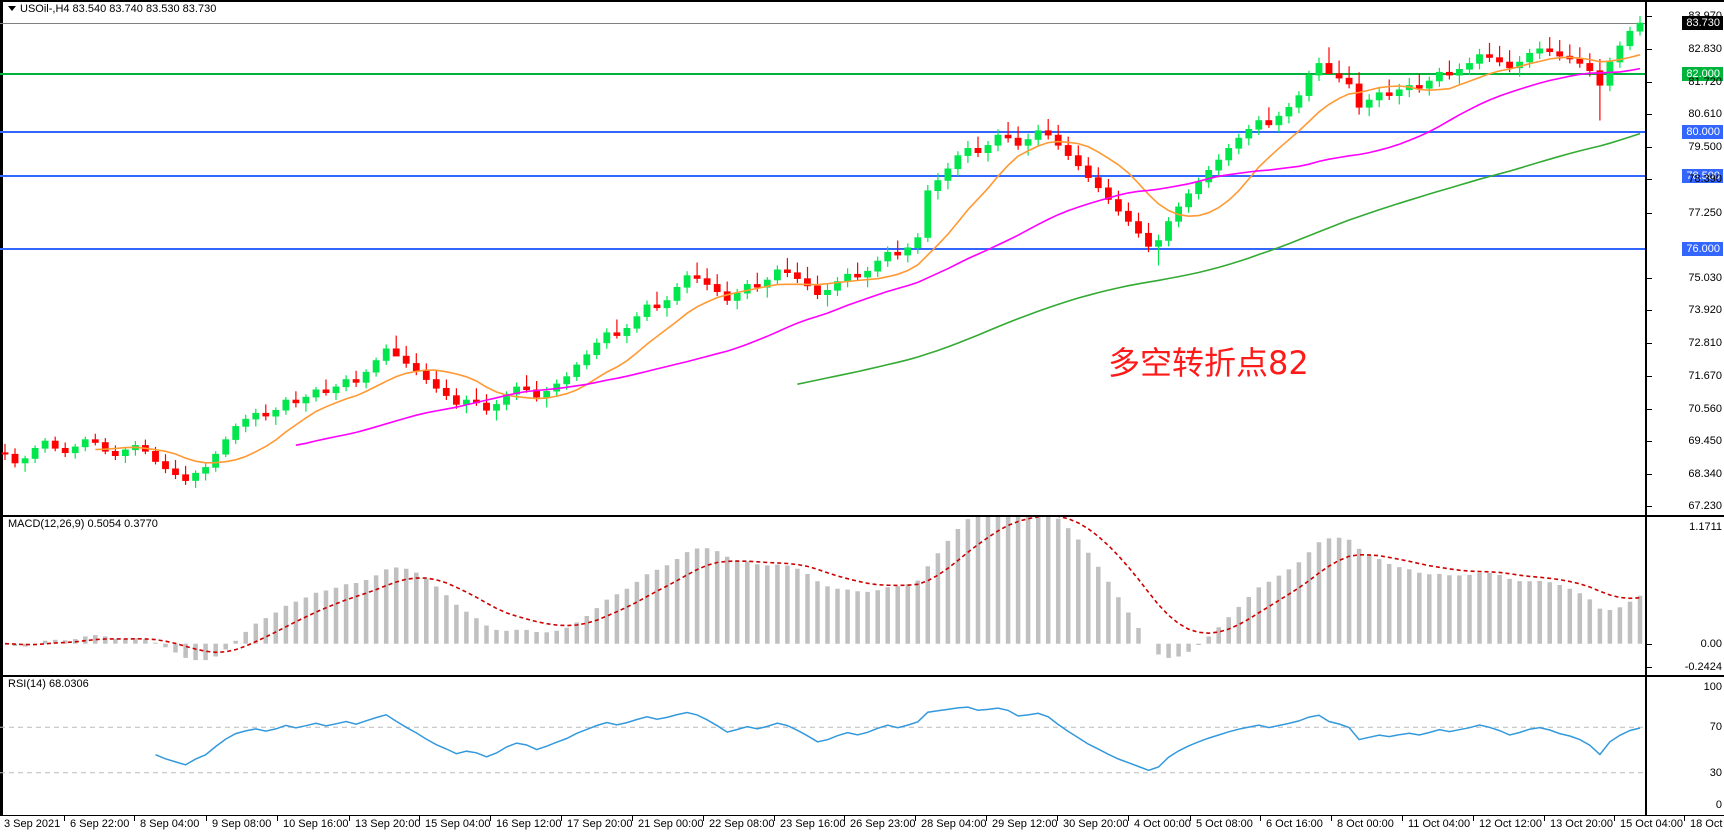  What do you see at coordinates (1705, 441) in the screenshot?
I see `axis-price-label: 69.450` at bounding box center [1705, 441].